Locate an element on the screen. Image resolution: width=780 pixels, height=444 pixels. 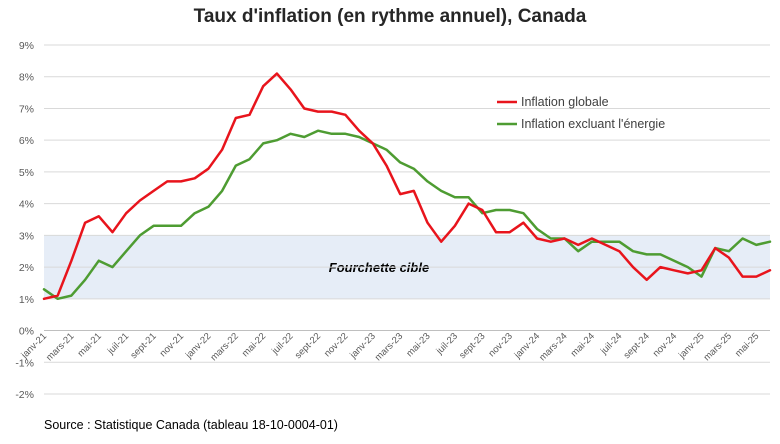
x-tick-label: mai-23 is located at coordinates (418, 345).